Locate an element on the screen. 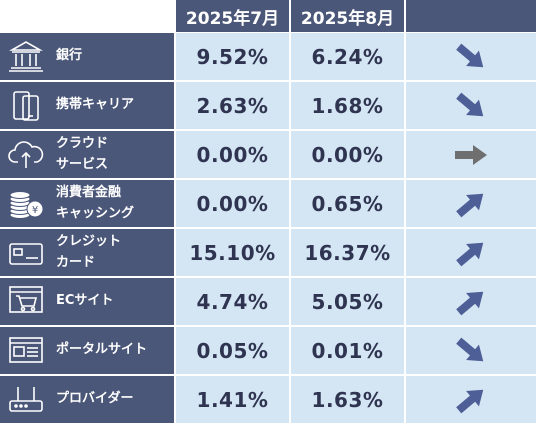  table-row: ¥ 消費者金融 キャッシング 0.00% 0.65% is located at coordinates (268, 203).